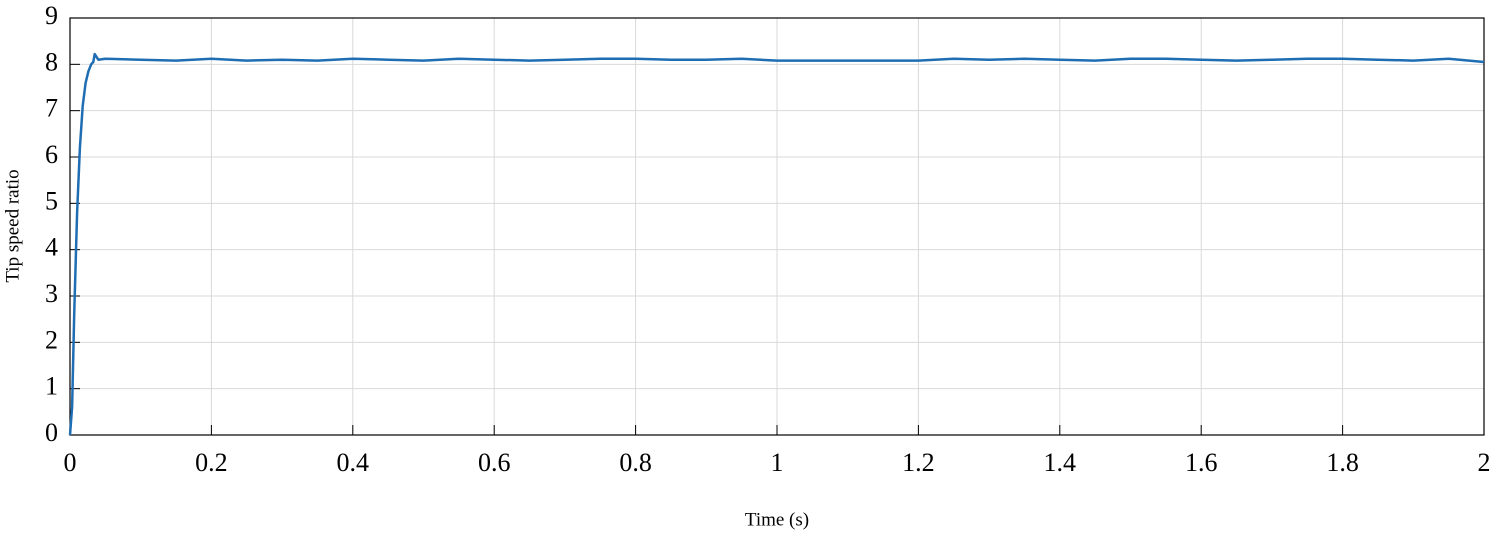 This screenshot has height=537, width=1500. Describe the element at coordinates (1060, 462) in the screenshot. I see `x-tick-label: 1.4` at that location.